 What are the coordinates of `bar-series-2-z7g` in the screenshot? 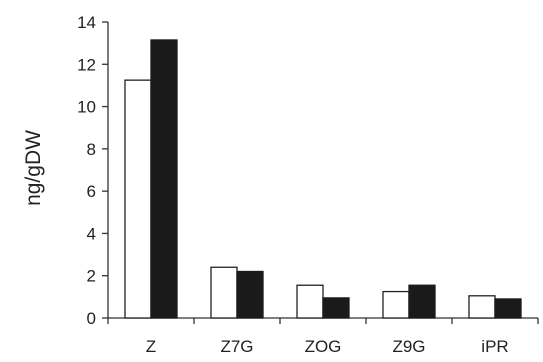 It's located at (250, 294).